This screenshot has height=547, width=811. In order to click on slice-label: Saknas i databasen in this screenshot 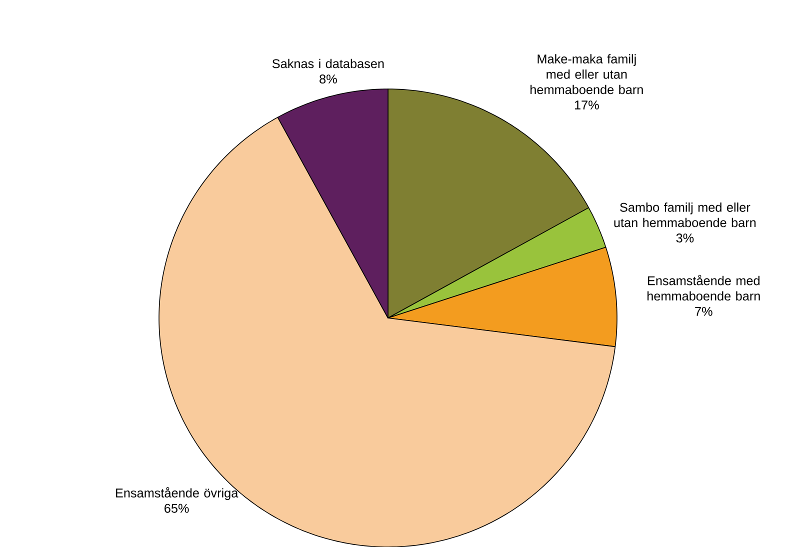, I will do `click(328, 63)`.